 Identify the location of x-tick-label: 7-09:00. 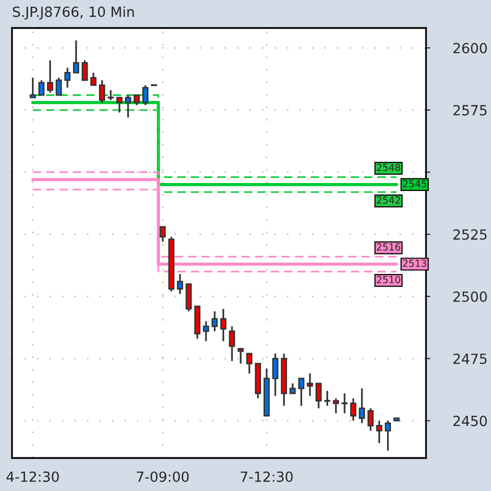
(162, 476).